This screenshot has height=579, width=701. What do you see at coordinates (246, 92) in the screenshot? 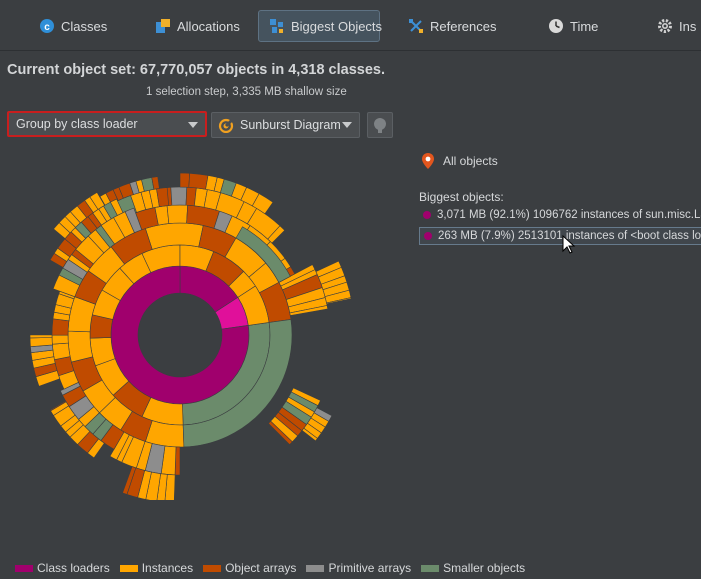
I see `selection-summary: 1 selection step, 3,335 MB shallow size` at bounding box center [246, 92].